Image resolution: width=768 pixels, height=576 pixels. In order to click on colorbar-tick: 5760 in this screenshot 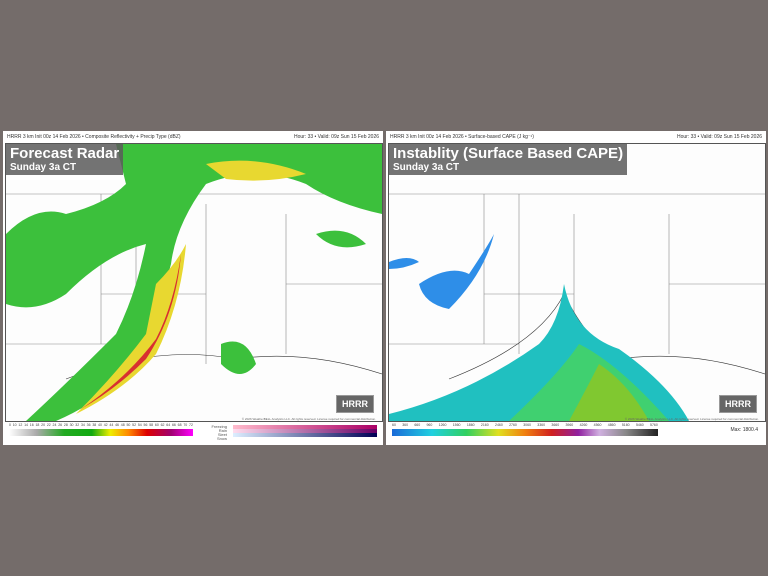, I will do `click(654, 425)`.